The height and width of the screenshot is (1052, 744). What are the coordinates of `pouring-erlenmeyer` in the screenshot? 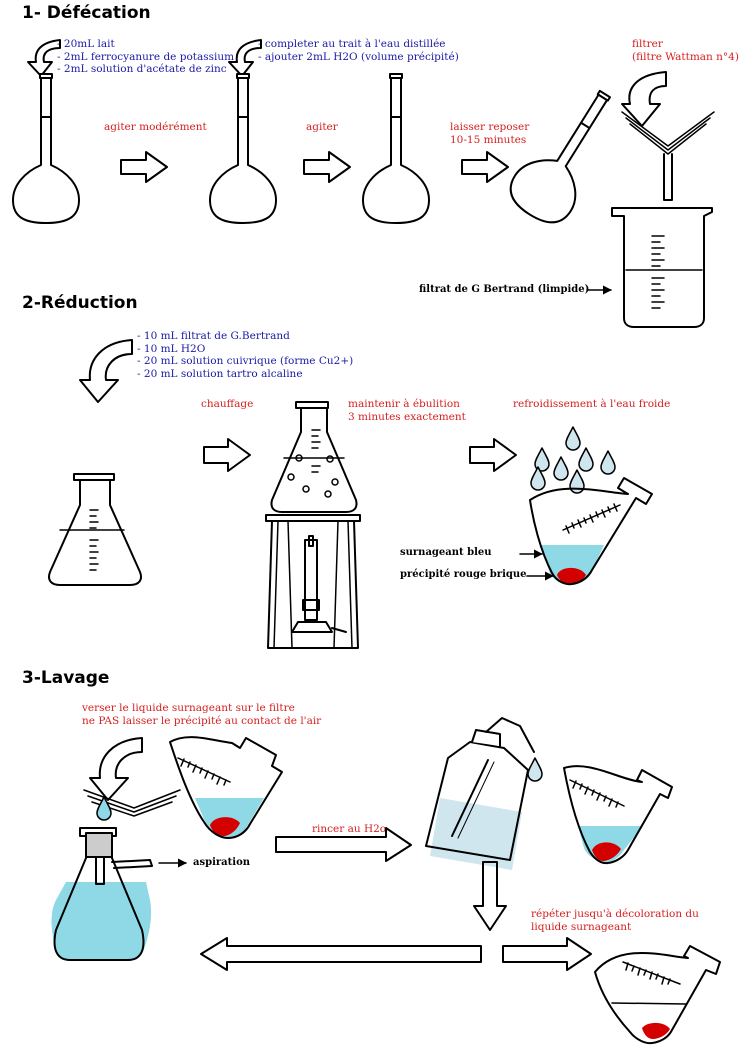 It's located at (226, 787).